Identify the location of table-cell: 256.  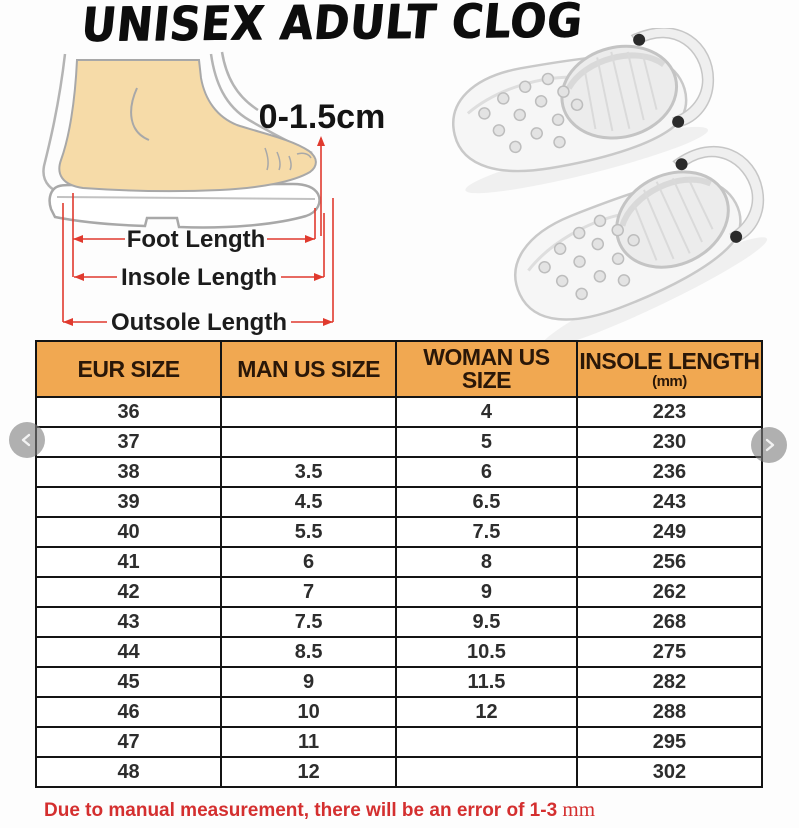
(669, 562).